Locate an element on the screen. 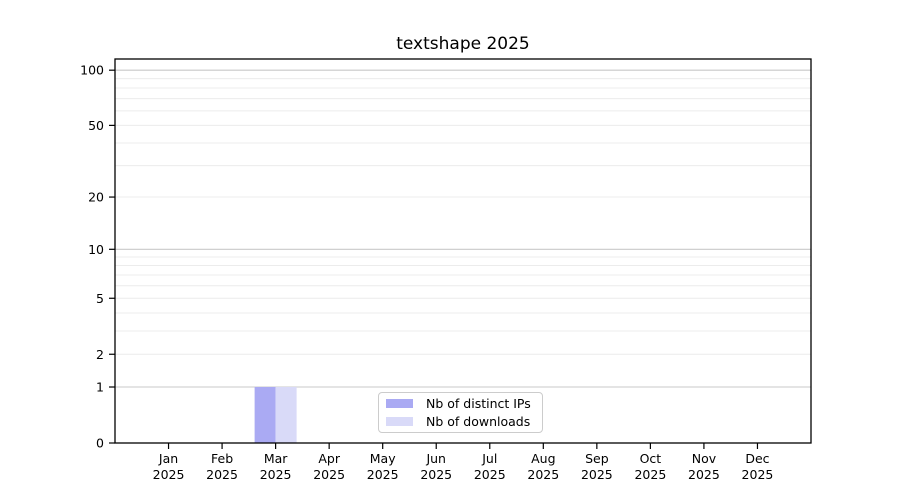 The image size is (900, 500). y-tick-label: 100 is located at coordinates (92, 70).